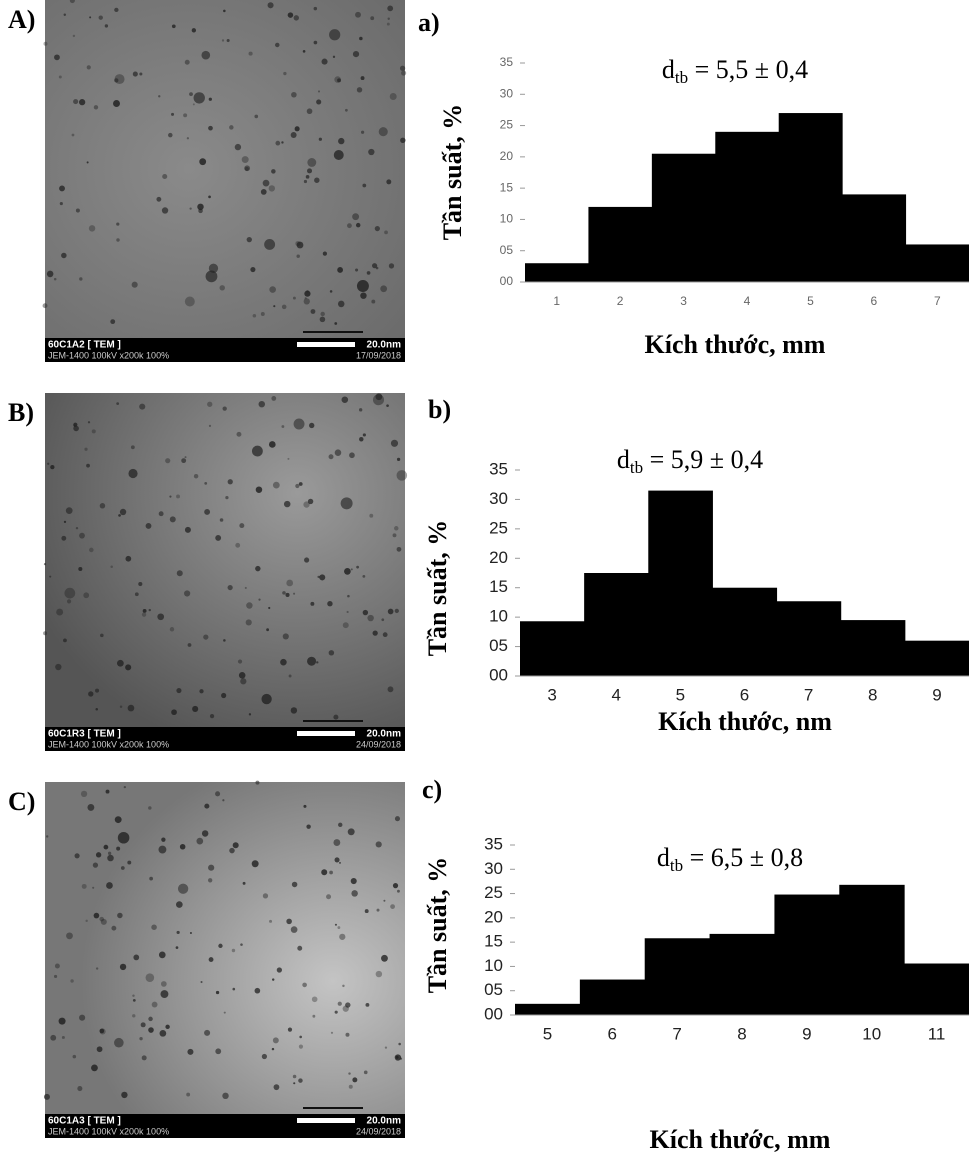 This screenshot has height=1165, width=969. Describe the element at coordinates (507, 62) in the screenshot. I see `y-tick-label: 35` at that location.